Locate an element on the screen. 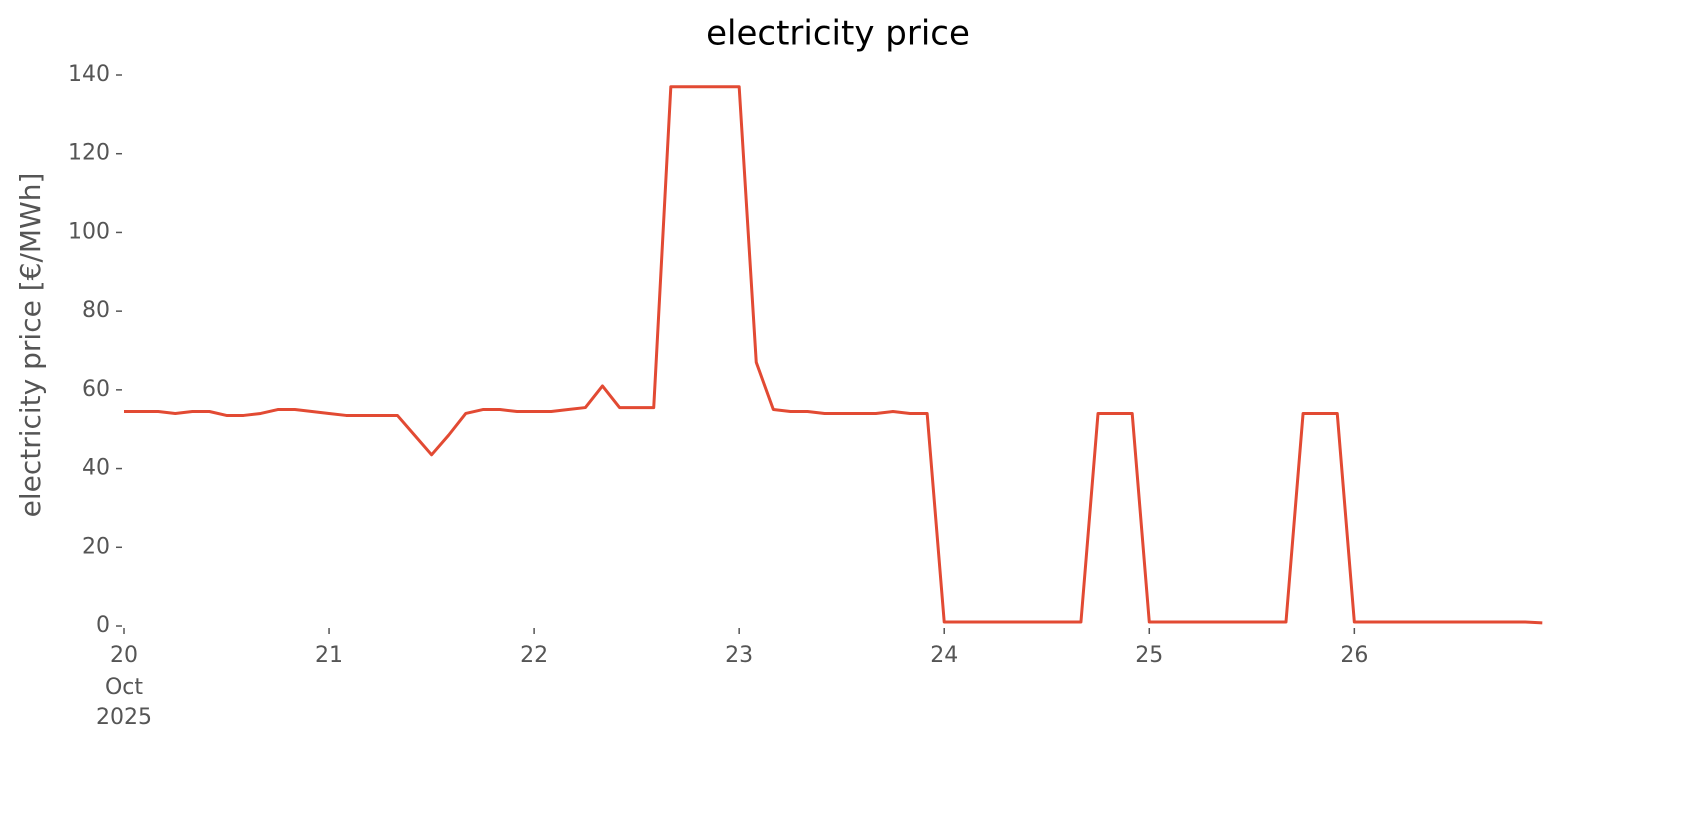 The height and width of the screenshot is (815, 1706). x-date-label: Oct is located at coordinates (124, 687).